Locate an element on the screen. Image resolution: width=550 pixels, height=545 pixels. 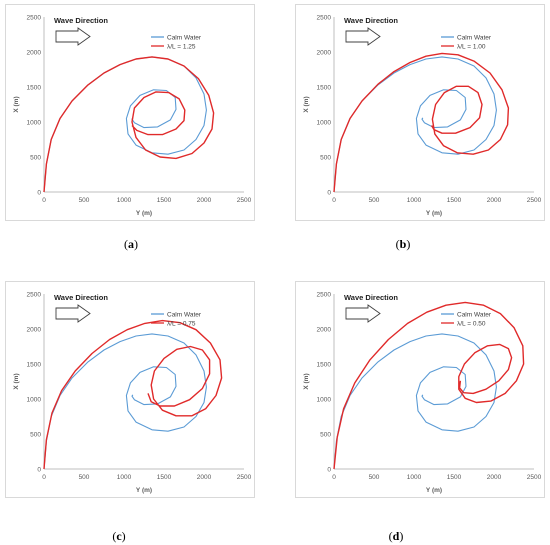
chart-d-x-tick-label: 500 is located at coordinates (374, 477).